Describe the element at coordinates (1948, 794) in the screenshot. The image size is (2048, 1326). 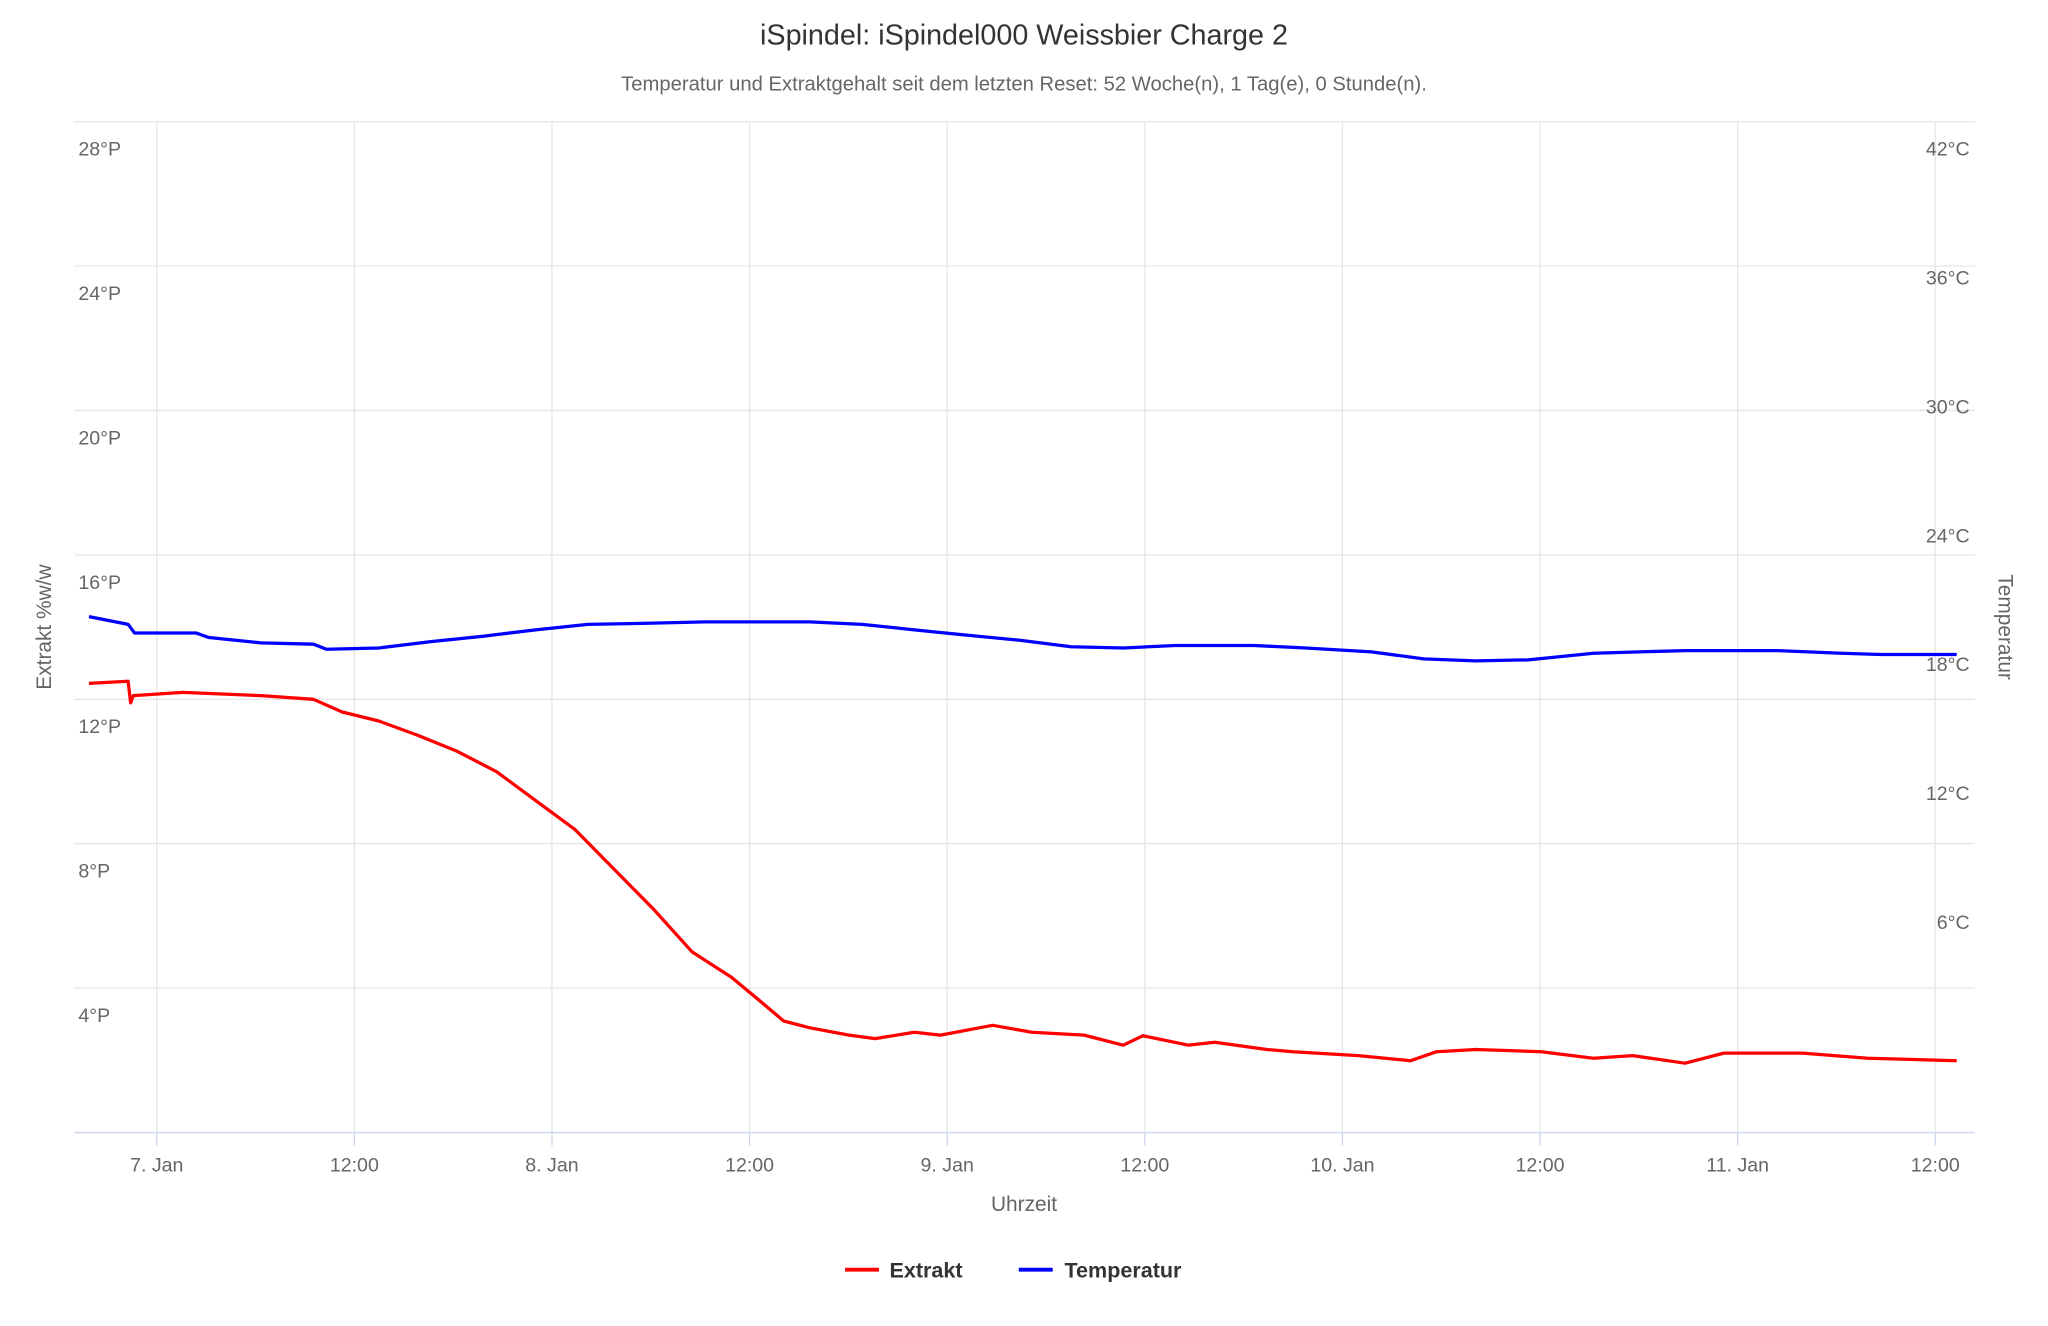
I see `y-right-tick-label: 12°C` at that location.